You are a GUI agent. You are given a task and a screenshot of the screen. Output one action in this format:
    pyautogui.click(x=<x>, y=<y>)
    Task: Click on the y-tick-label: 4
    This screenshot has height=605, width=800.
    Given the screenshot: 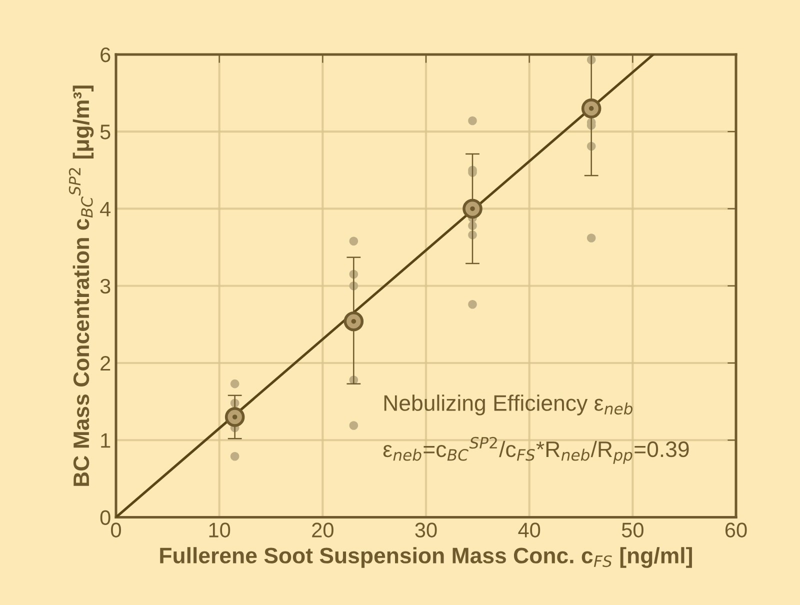 What is the action you would take?
    pyautogui.click(x=105, y=209)
    